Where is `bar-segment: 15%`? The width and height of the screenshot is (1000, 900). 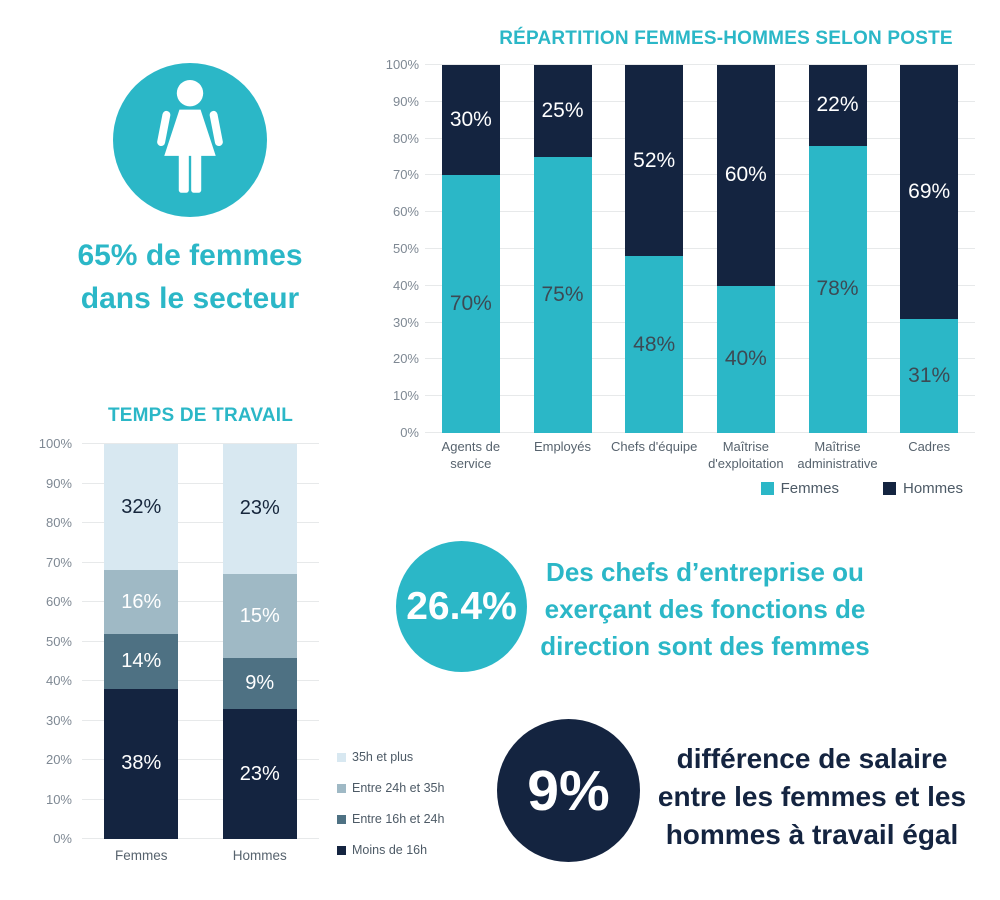 bar-segment: 15% is located at coordinates (259, 616).